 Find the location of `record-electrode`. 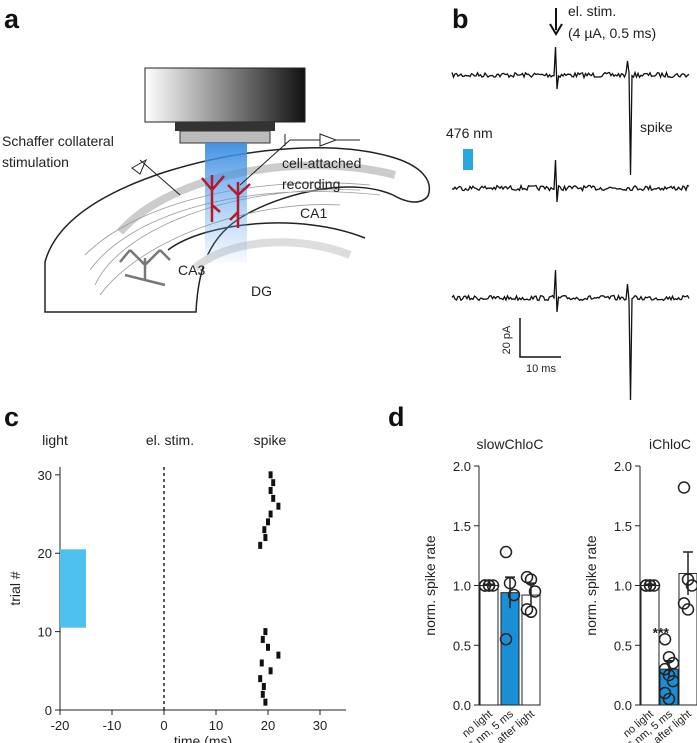

record-electrode is located at coordinates (299, 159).